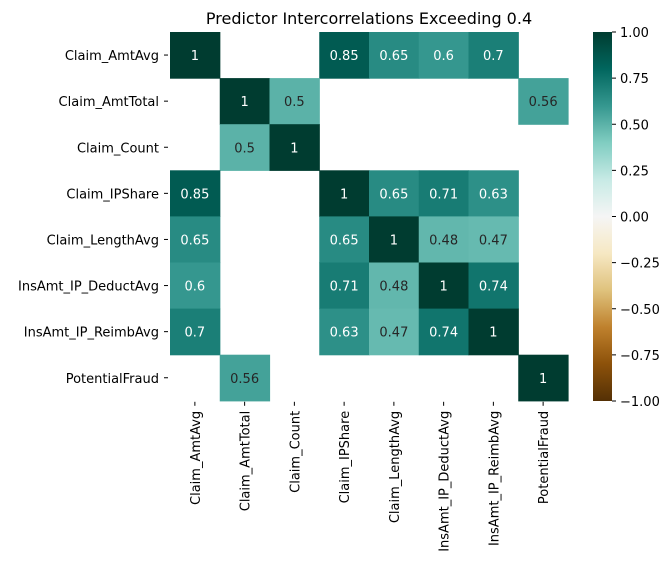 The image size is (672, 572). I want to click on y-tick-label: Claim_LengthAvg, so click(103, 240).